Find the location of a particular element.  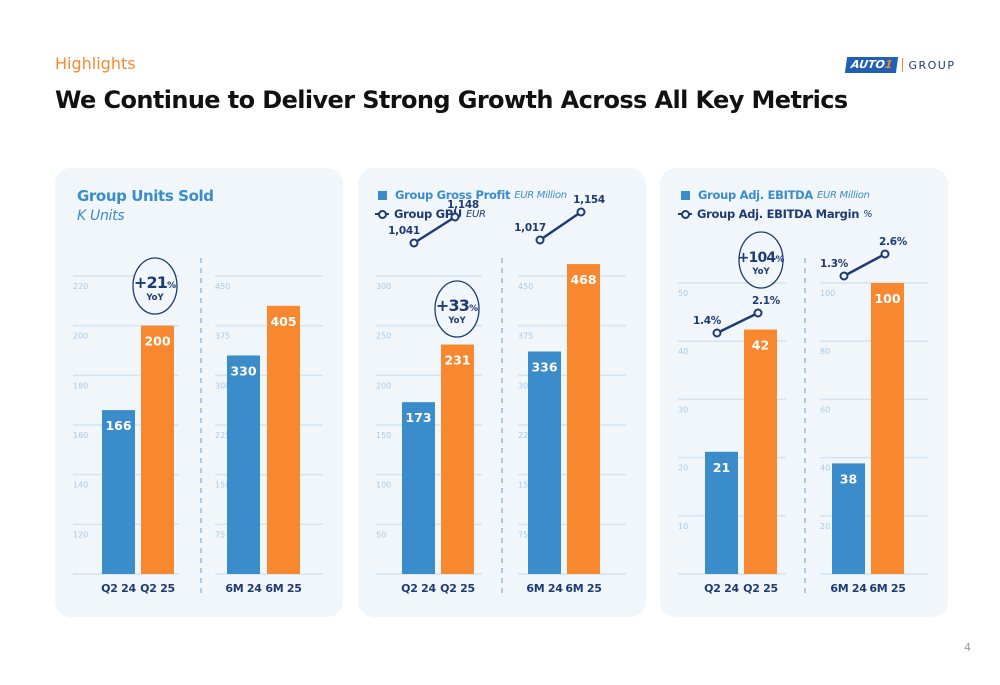

y-tick-label: 160 is located at coordinates (80, 435).